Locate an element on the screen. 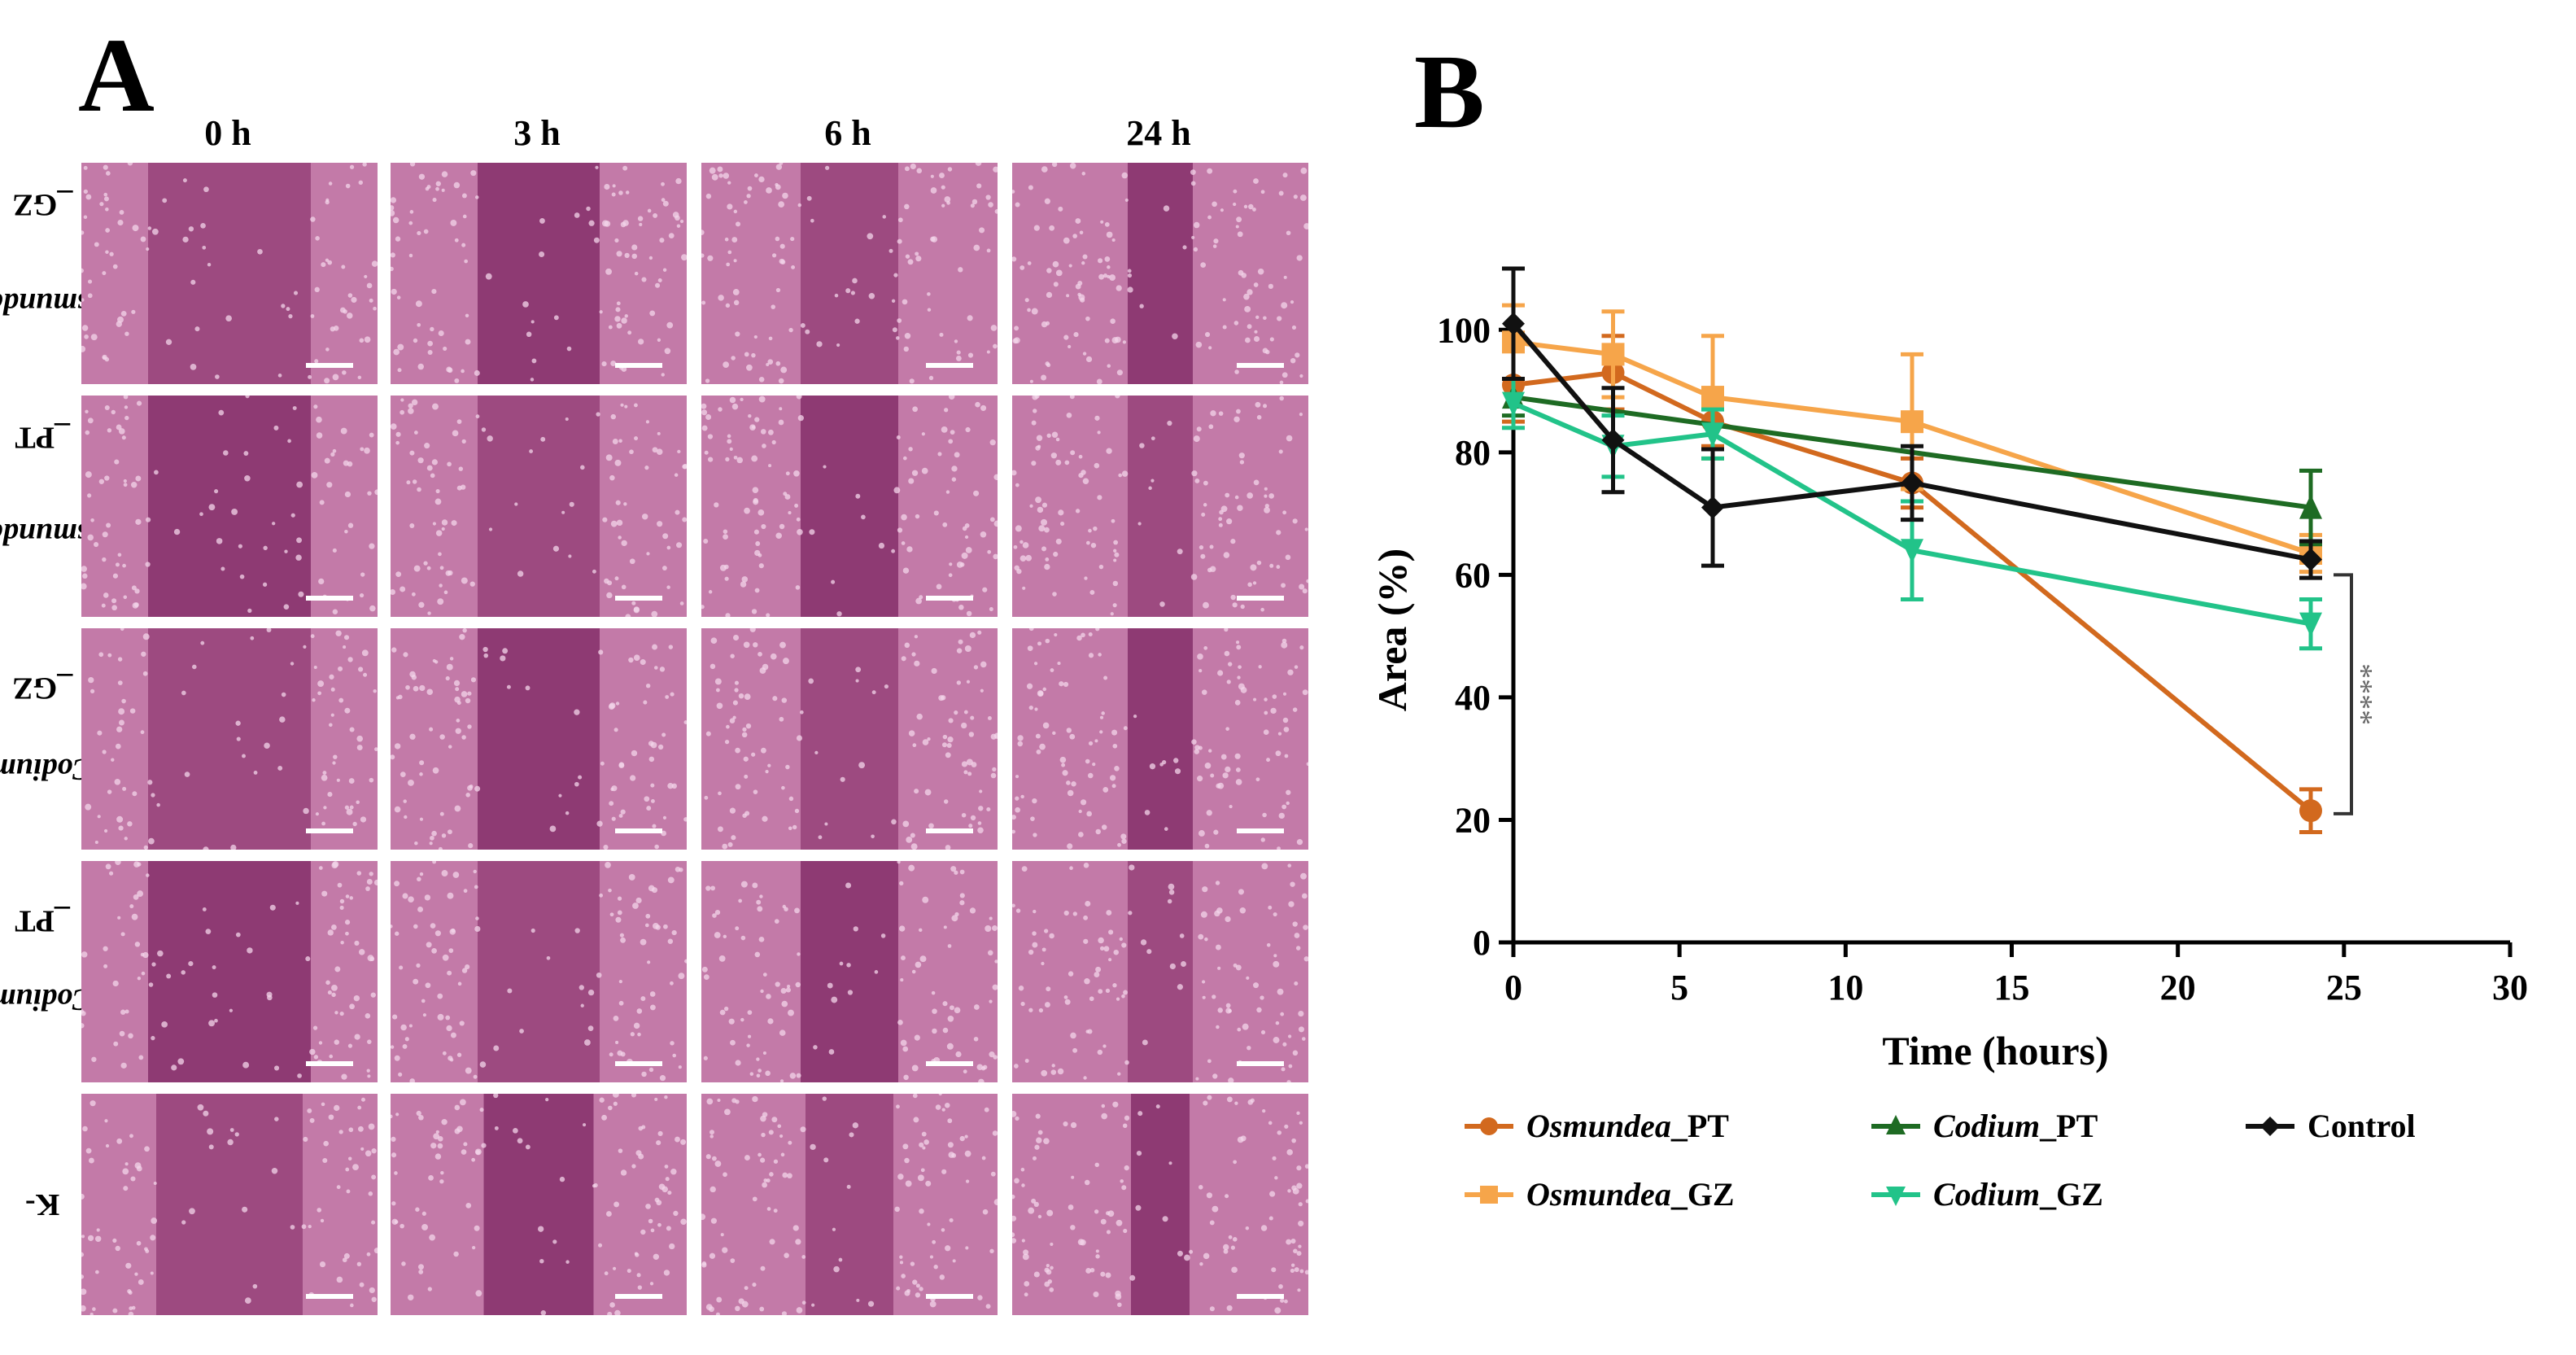  micrograph-codium-gz-0h is located at coordinates (229, 739).